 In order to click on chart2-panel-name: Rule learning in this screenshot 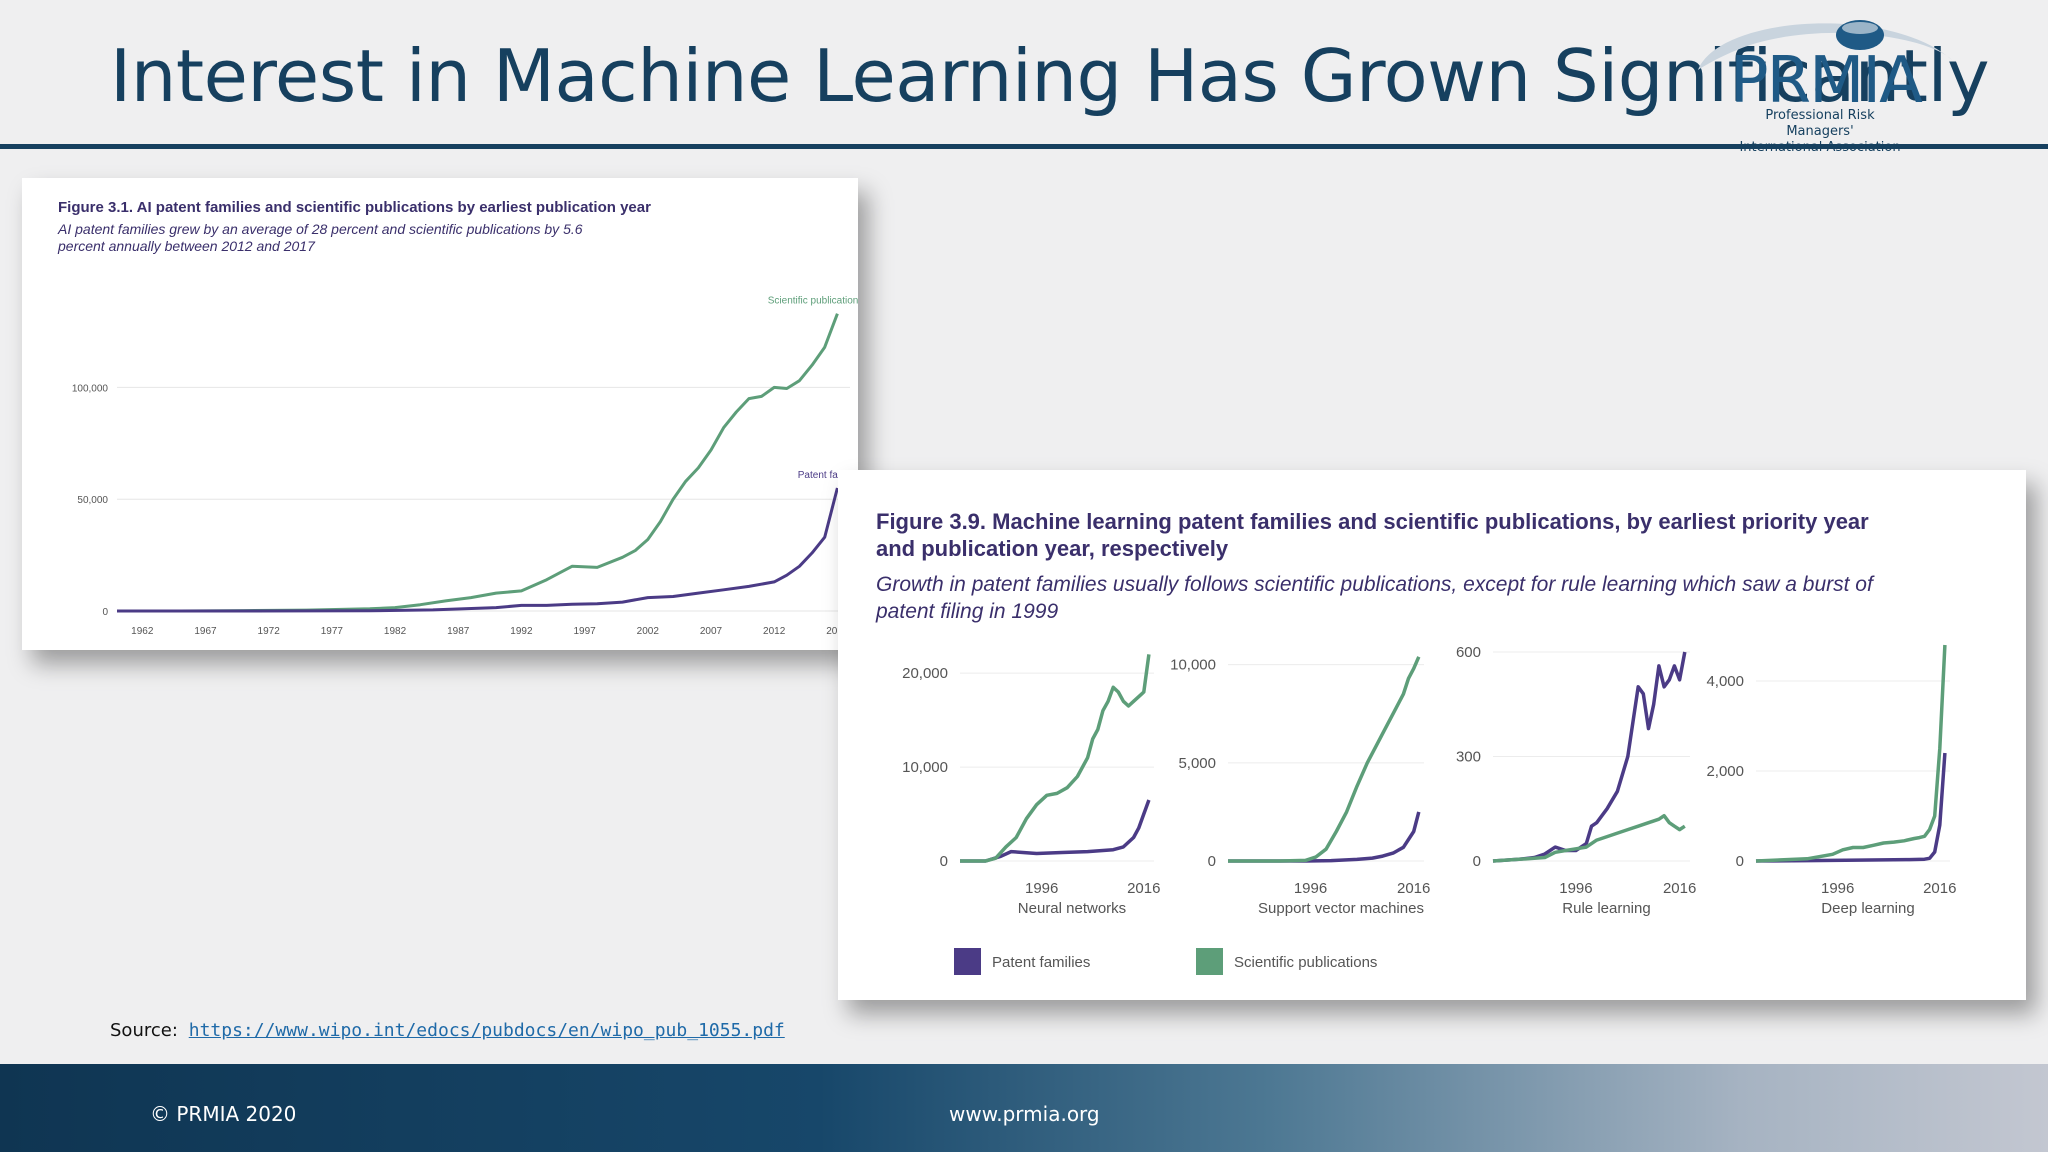, I will do `click(1606, 908)`.